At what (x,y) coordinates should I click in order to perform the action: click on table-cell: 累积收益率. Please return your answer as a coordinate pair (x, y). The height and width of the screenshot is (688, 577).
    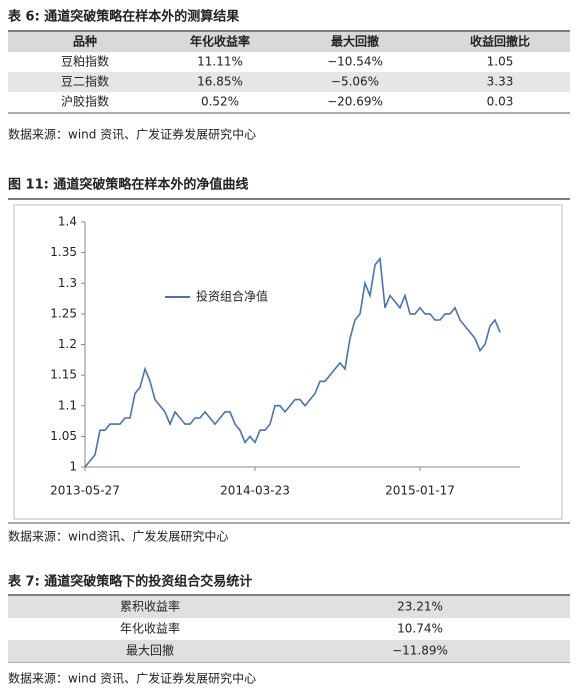
    Looking at the image, I should click on (150, 606).